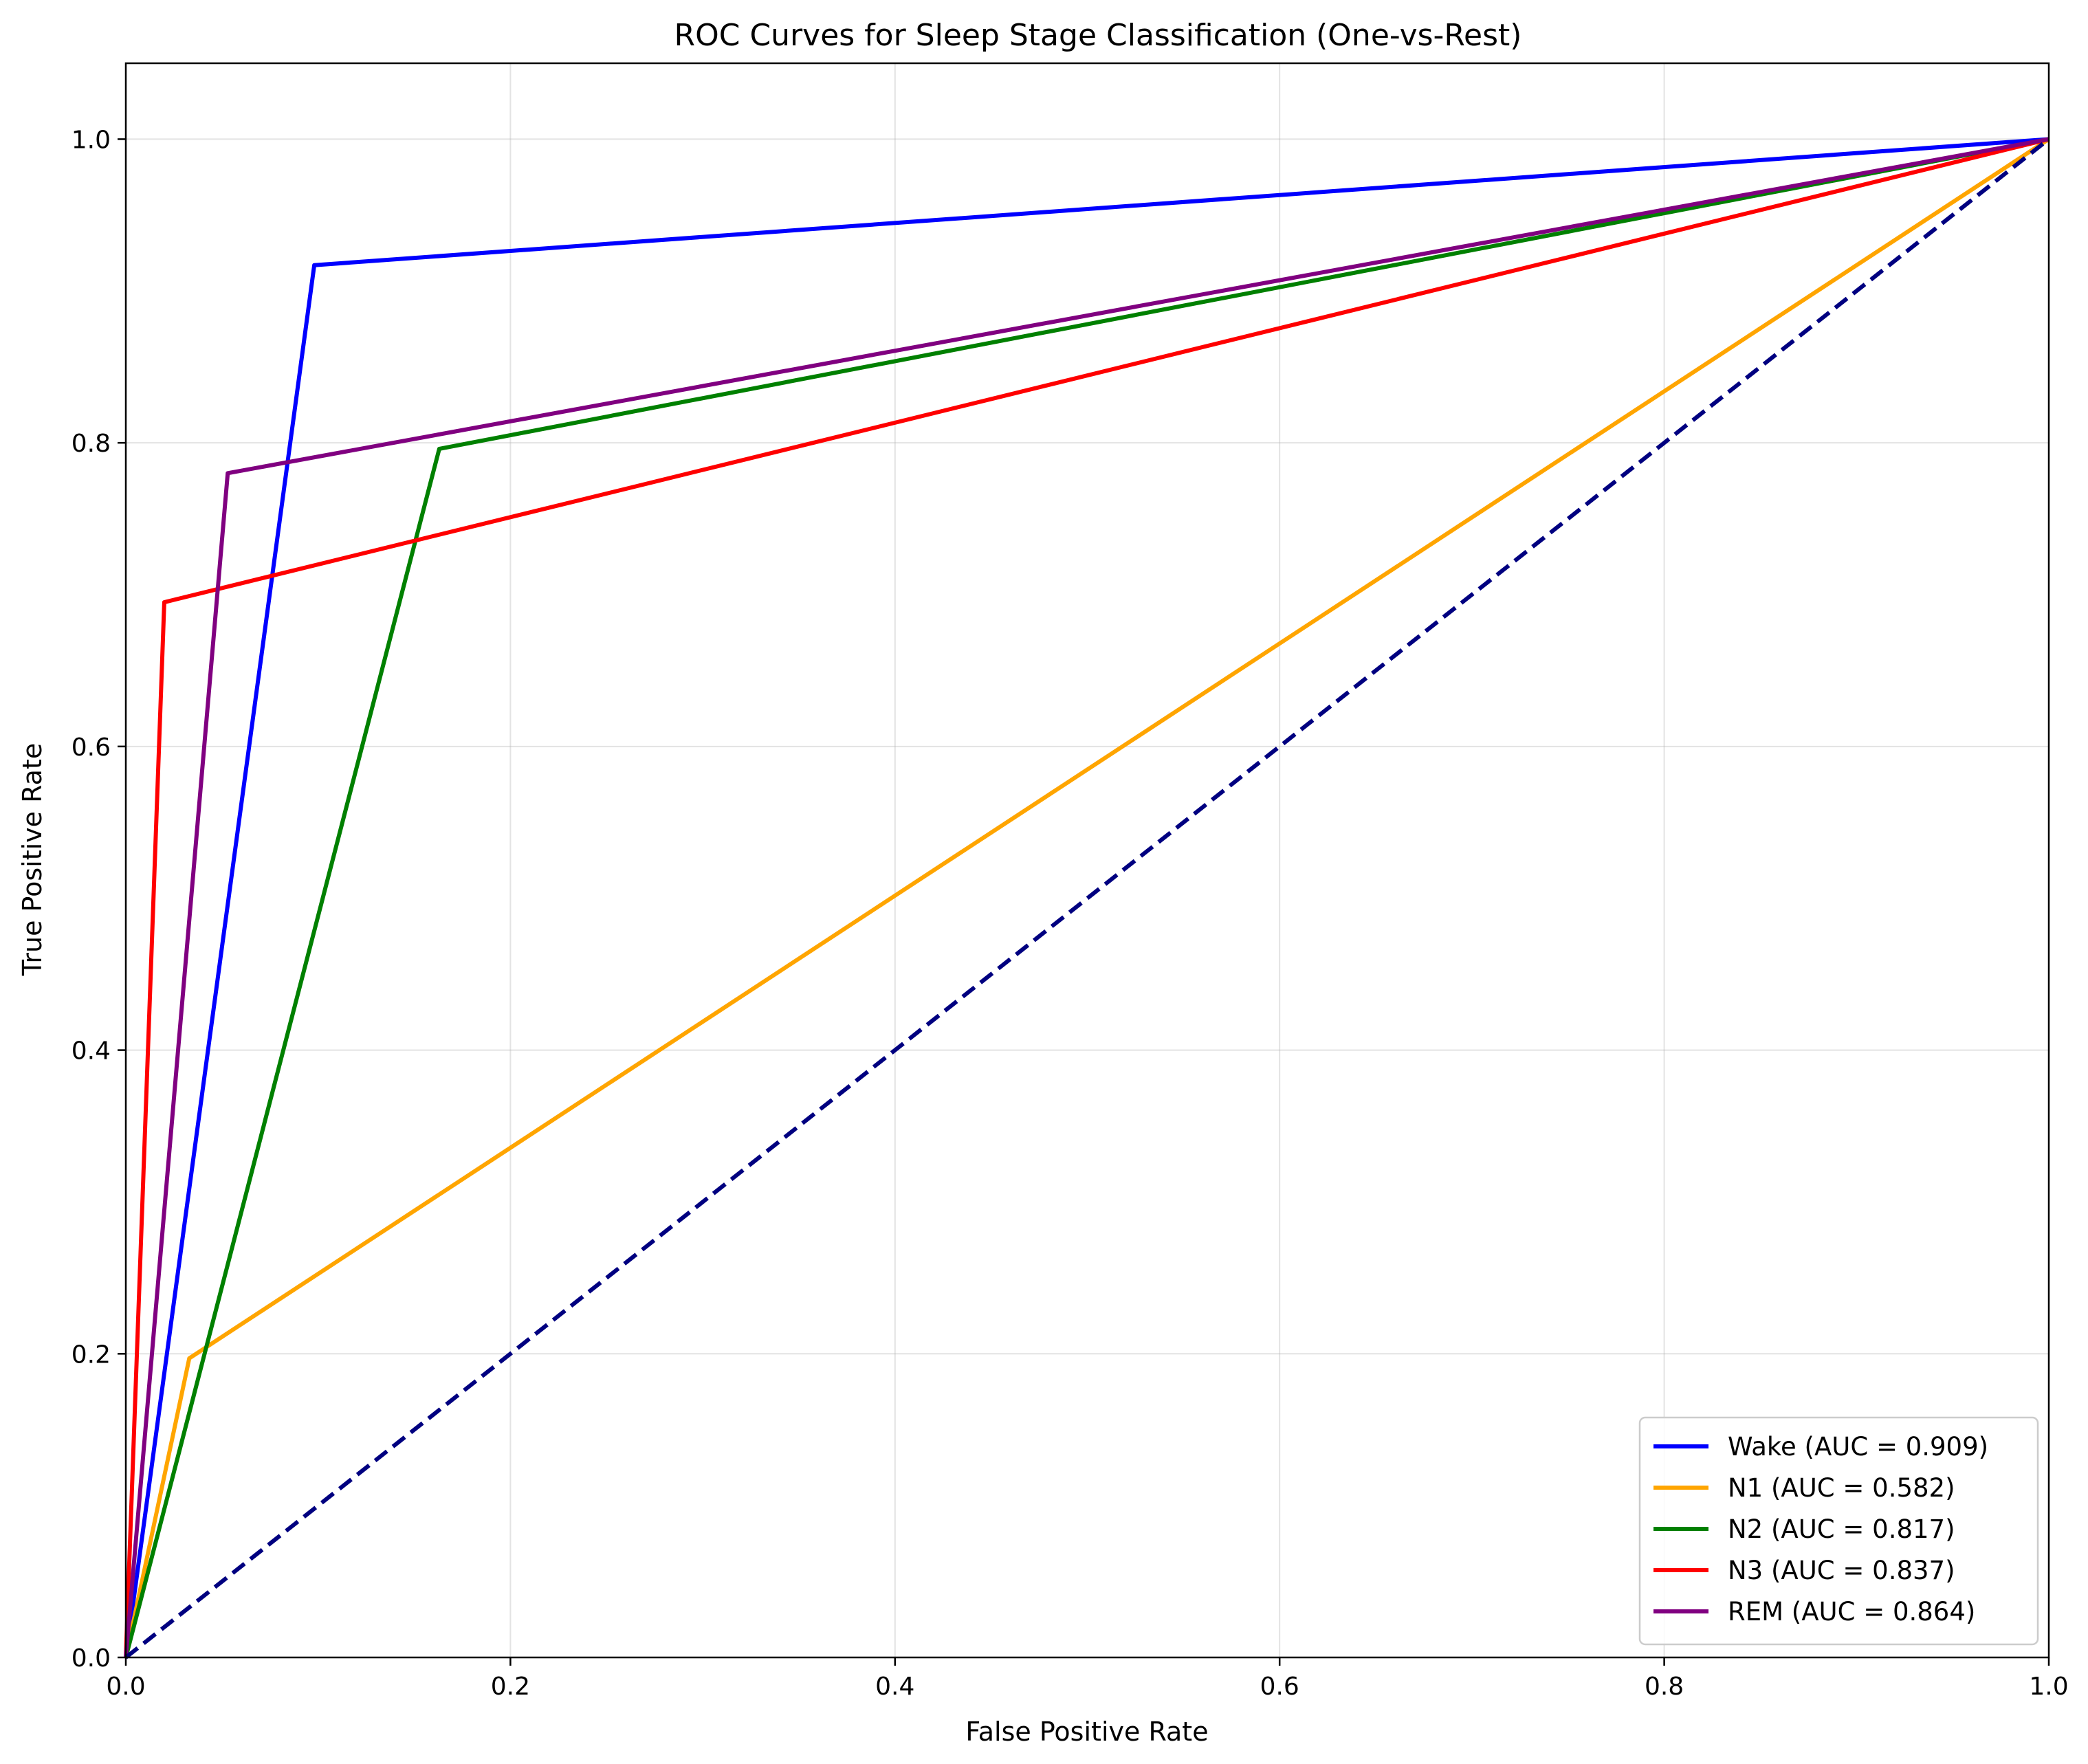  What do you see at coordinates (91, 1052) in the screenshot?
I see `y-tick-label: 0.4` at bounding box center [91, 1052].